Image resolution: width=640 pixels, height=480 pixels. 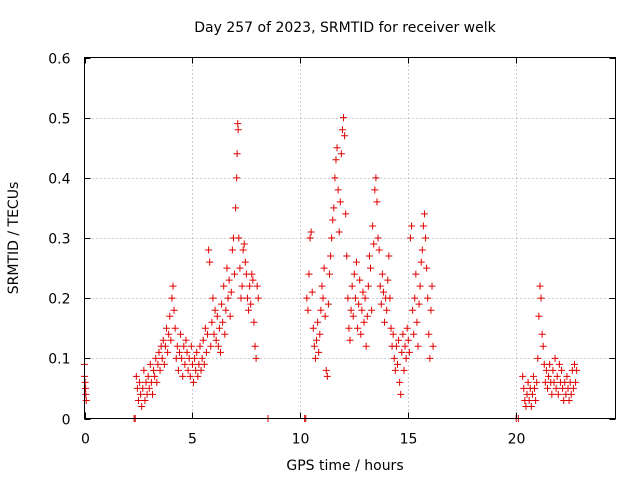 What do you see at coordinates (344, 466) in the screenshot?
I see `x-axis-label: GPS time / hours` at bounding box center [344, 466].